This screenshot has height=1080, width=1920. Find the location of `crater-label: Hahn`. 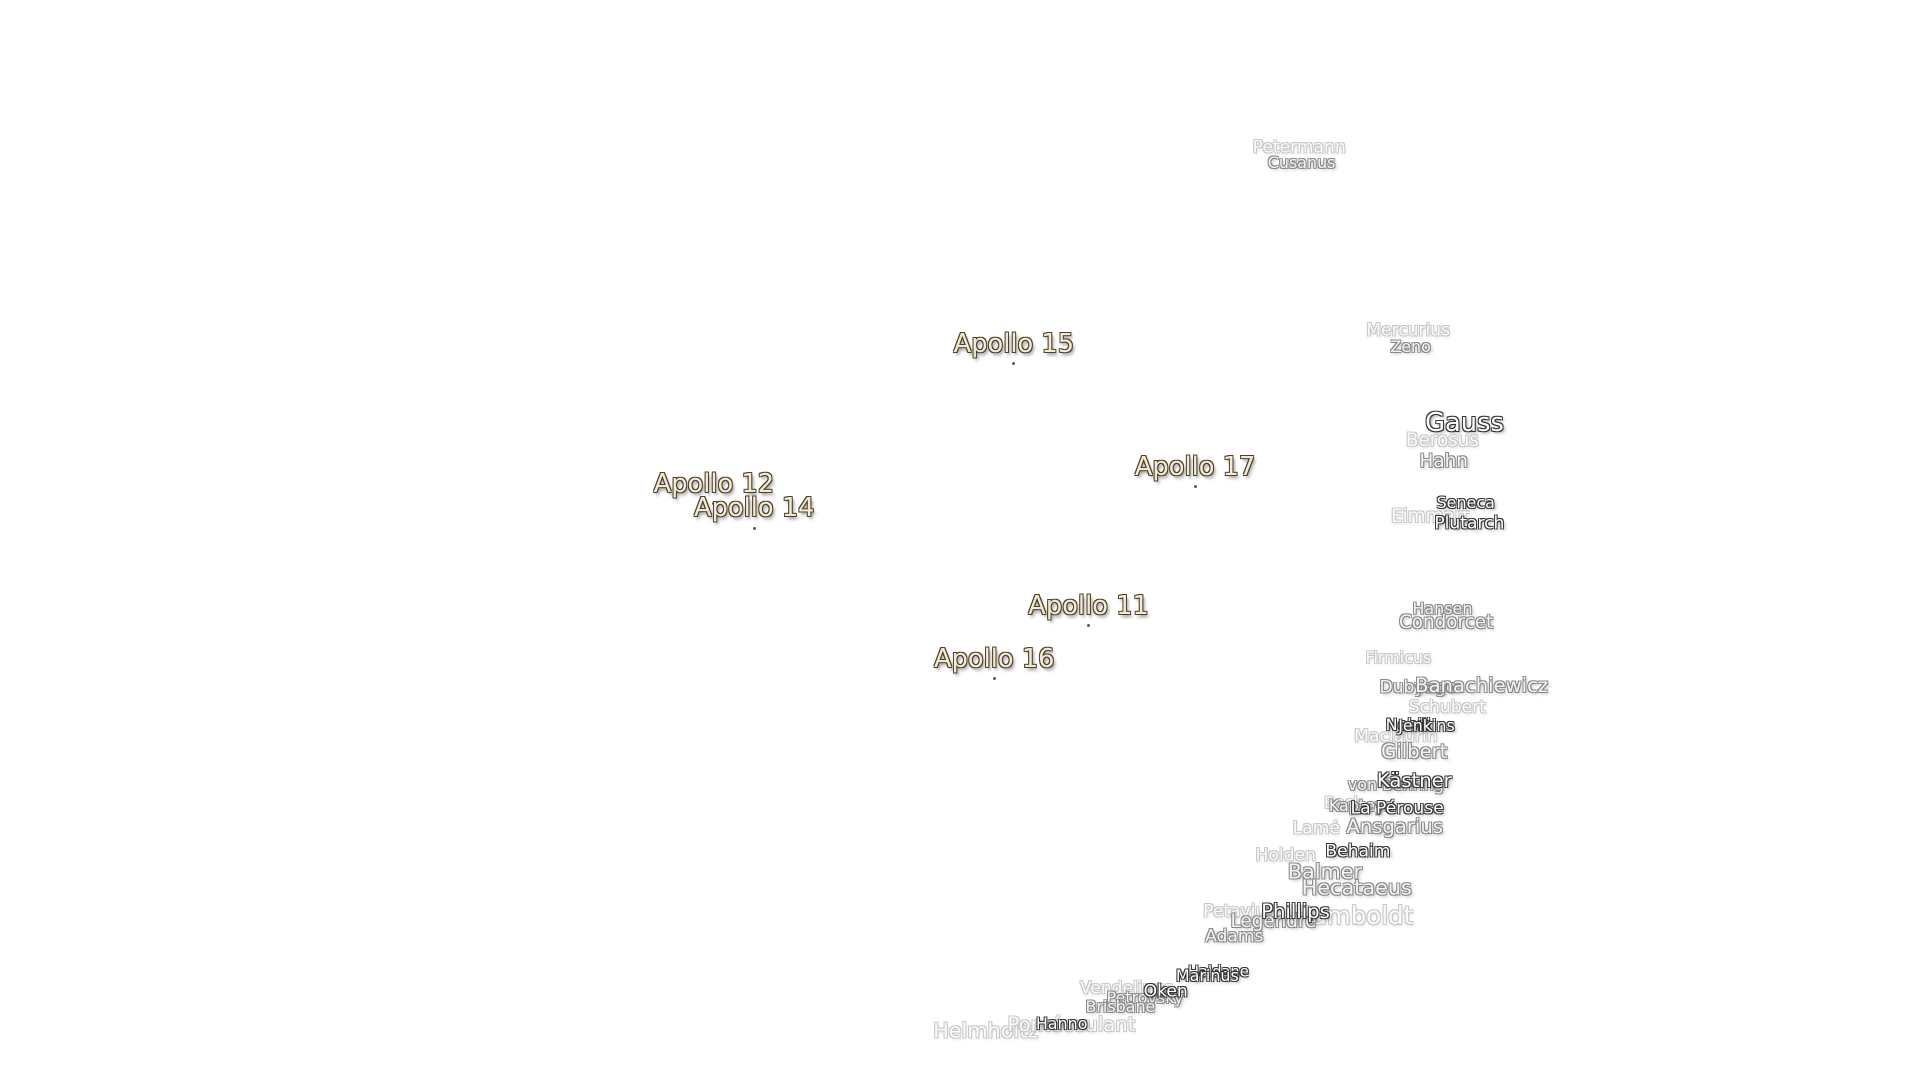

crater-label: Hahn is located at coordinates (1443, 461).